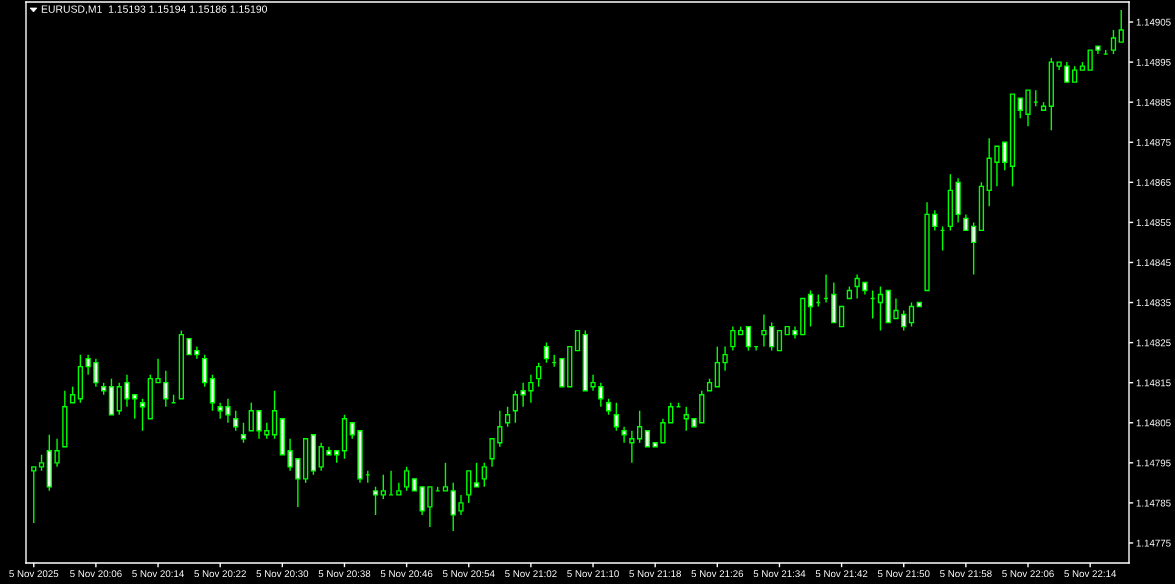 The height and width of the screenshot is (584, 1175). What do you see at coordinates (1153, 182) in the screenshot?
I see `y-tick-label: 1.14865` at bounding box center [1153, 182].